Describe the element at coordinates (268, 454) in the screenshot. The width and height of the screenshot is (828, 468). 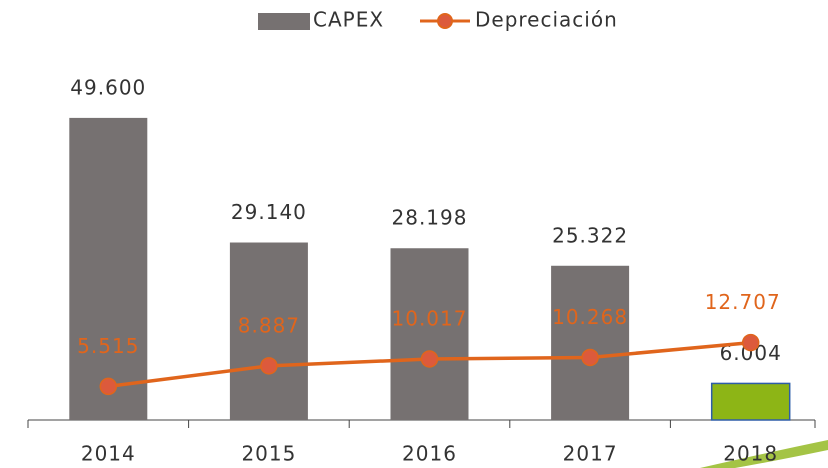
I see `x-tick-label: 2015` at that location.